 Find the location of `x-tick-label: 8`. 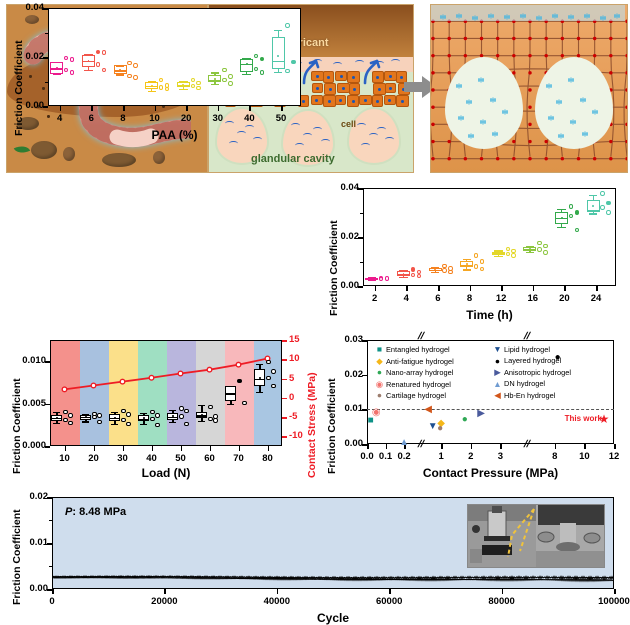

x-tick-label: 8 is located at coordinates (469, 298).